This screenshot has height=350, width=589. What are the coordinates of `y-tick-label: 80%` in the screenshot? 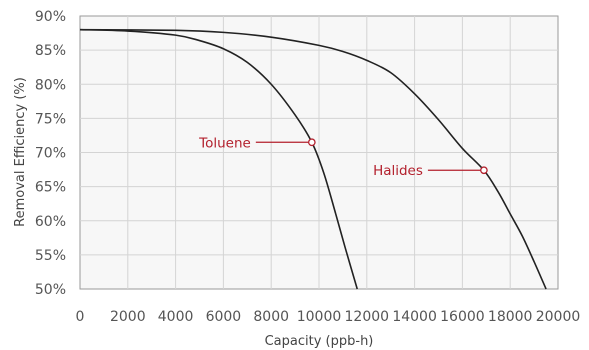 It's located at (50, 85).